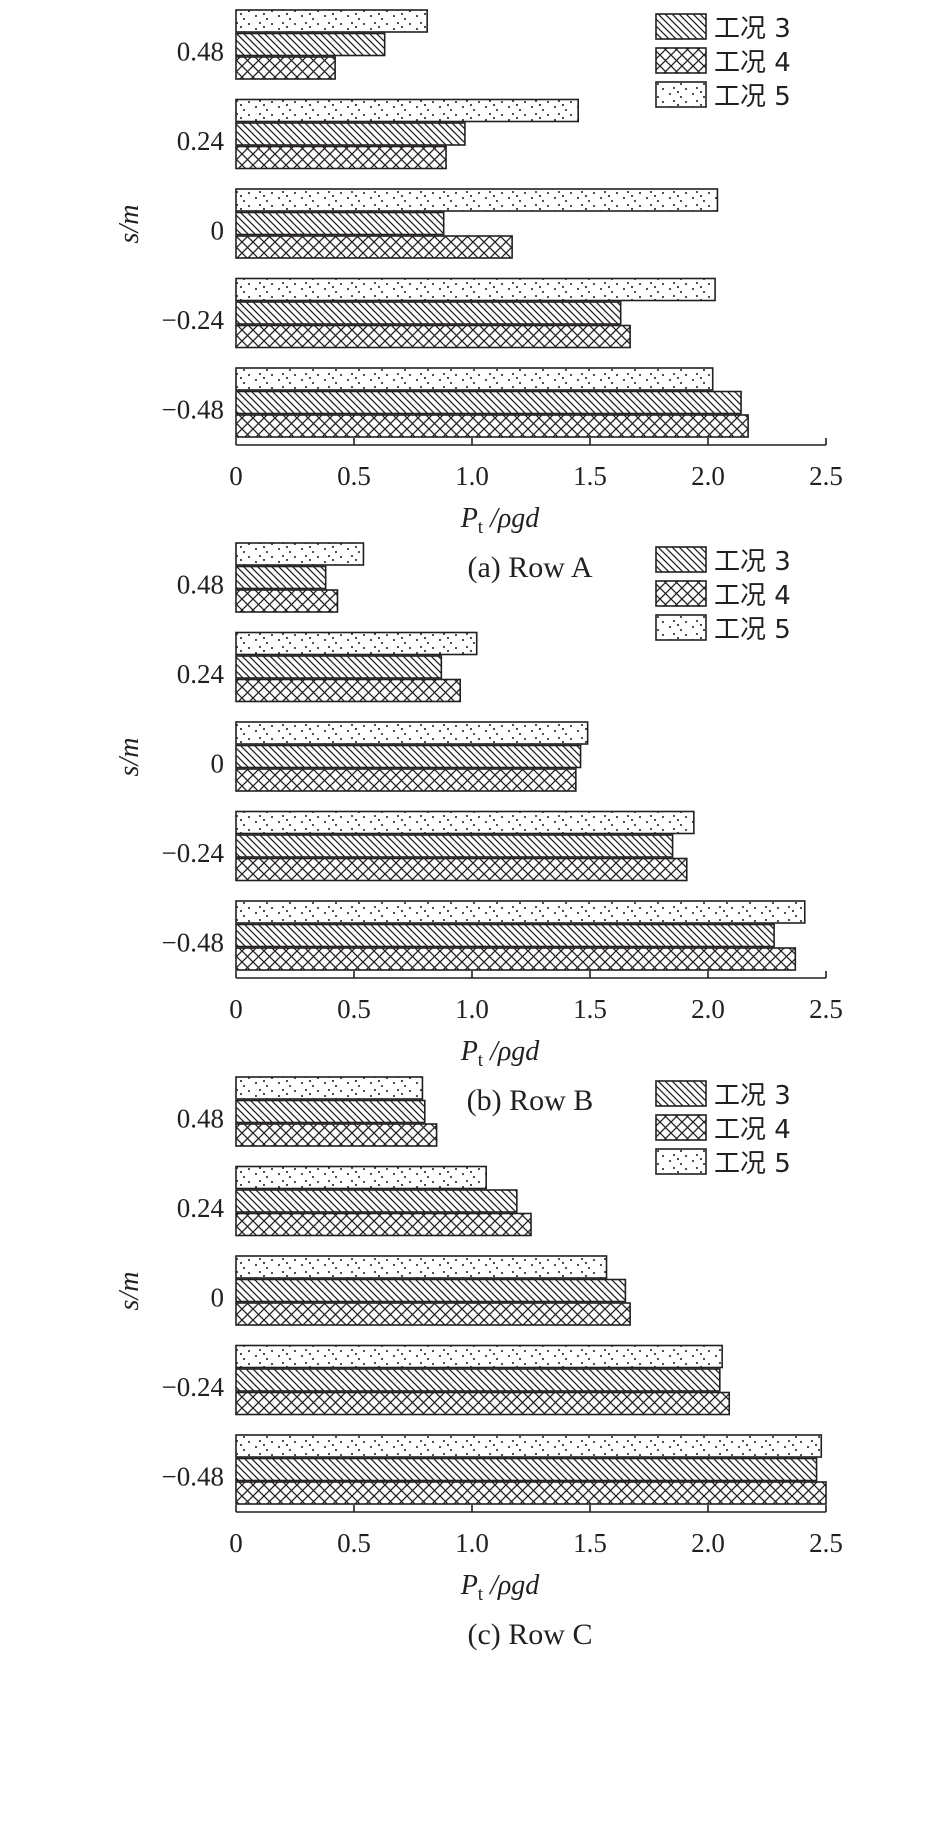 The width and height of the screenshot is (945, 1843). I want to click on panel-caption: (c) Row C, so click(530, 1634).